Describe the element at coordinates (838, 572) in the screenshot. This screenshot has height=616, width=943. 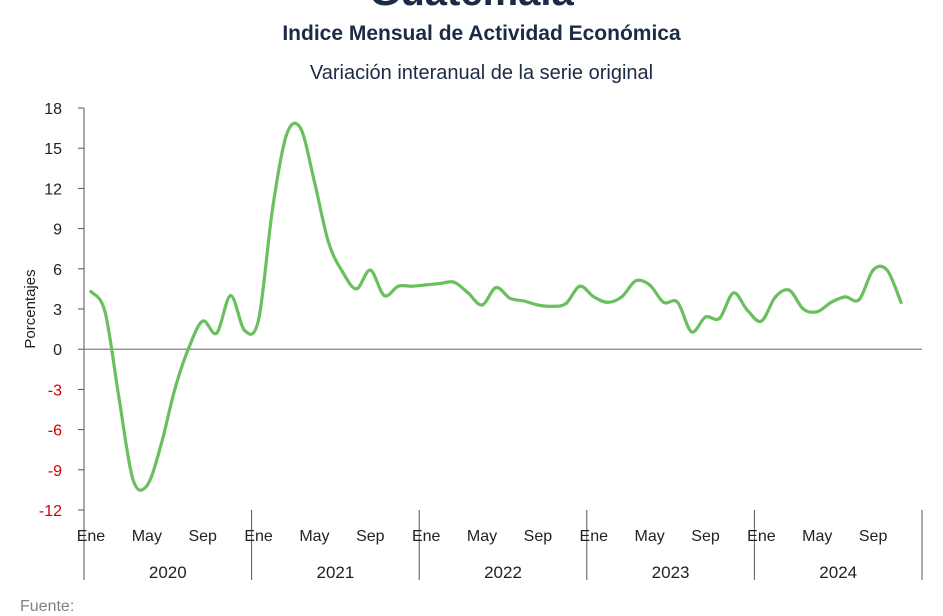
I see `year-label: 2024` at that location.